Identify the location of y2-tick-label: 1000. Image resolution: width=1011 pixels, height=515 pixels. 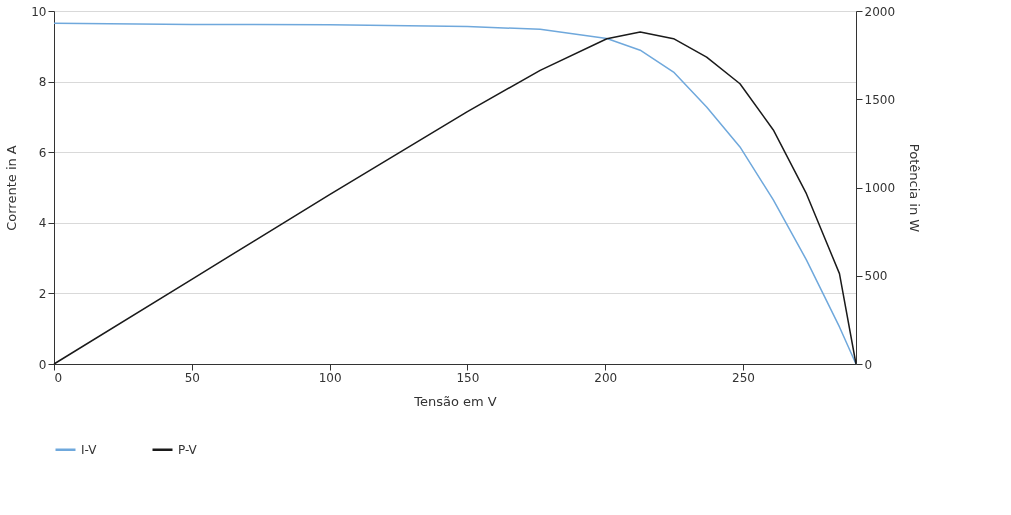
(880, 188).